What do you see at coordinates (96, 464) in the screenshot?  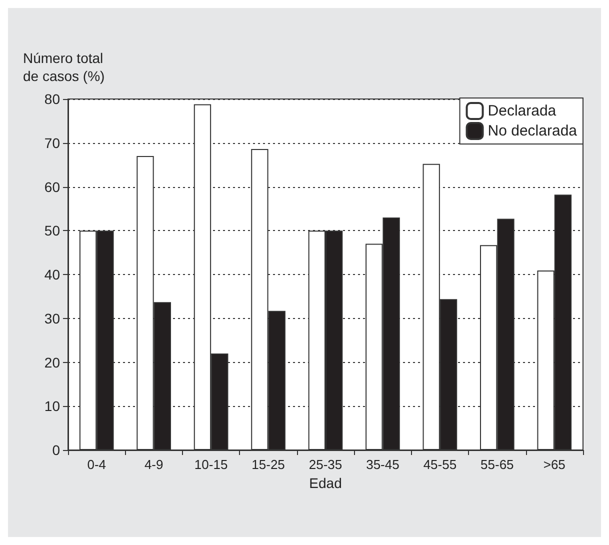 I see `x-tick-label: 0-4` at bounding box center [96, 464].